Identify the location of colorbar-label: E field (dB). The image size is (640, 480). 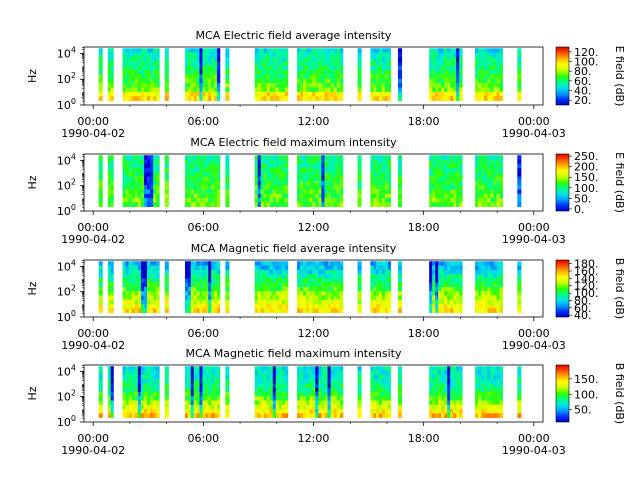
(619, 182).